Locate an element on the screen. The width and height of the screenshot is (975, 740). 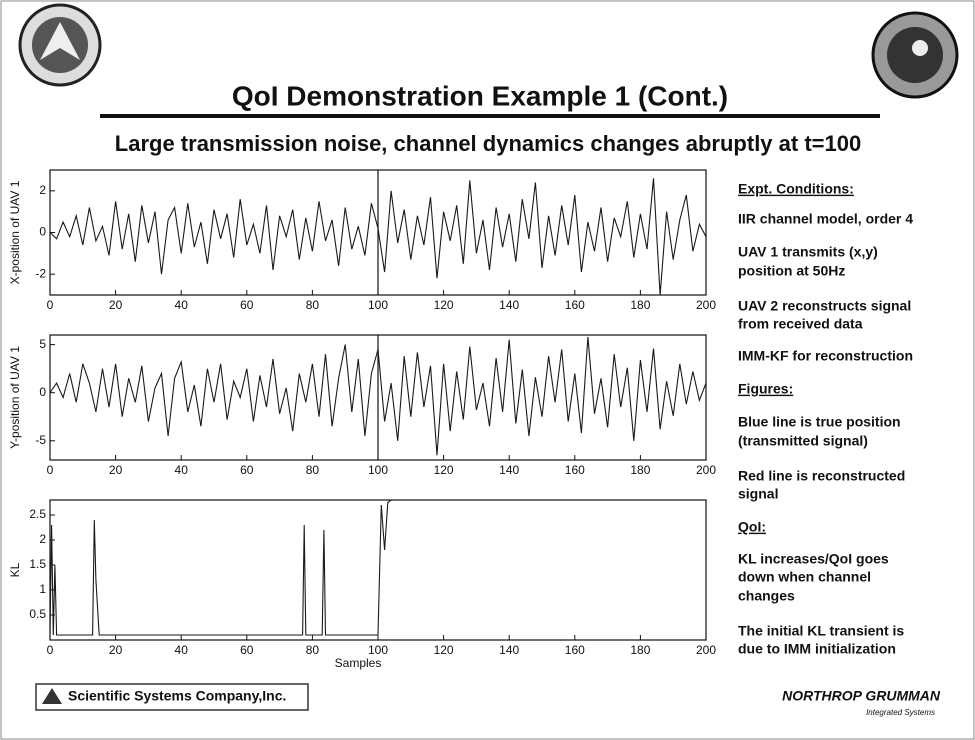
sidebar-text: position at 50Hz is located at coordinates (791, 271).